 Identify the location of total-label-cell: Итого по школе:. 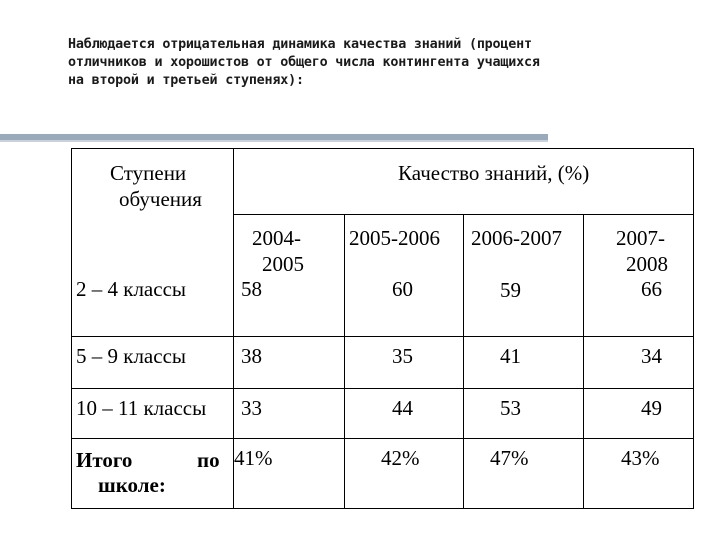
(152, 473).